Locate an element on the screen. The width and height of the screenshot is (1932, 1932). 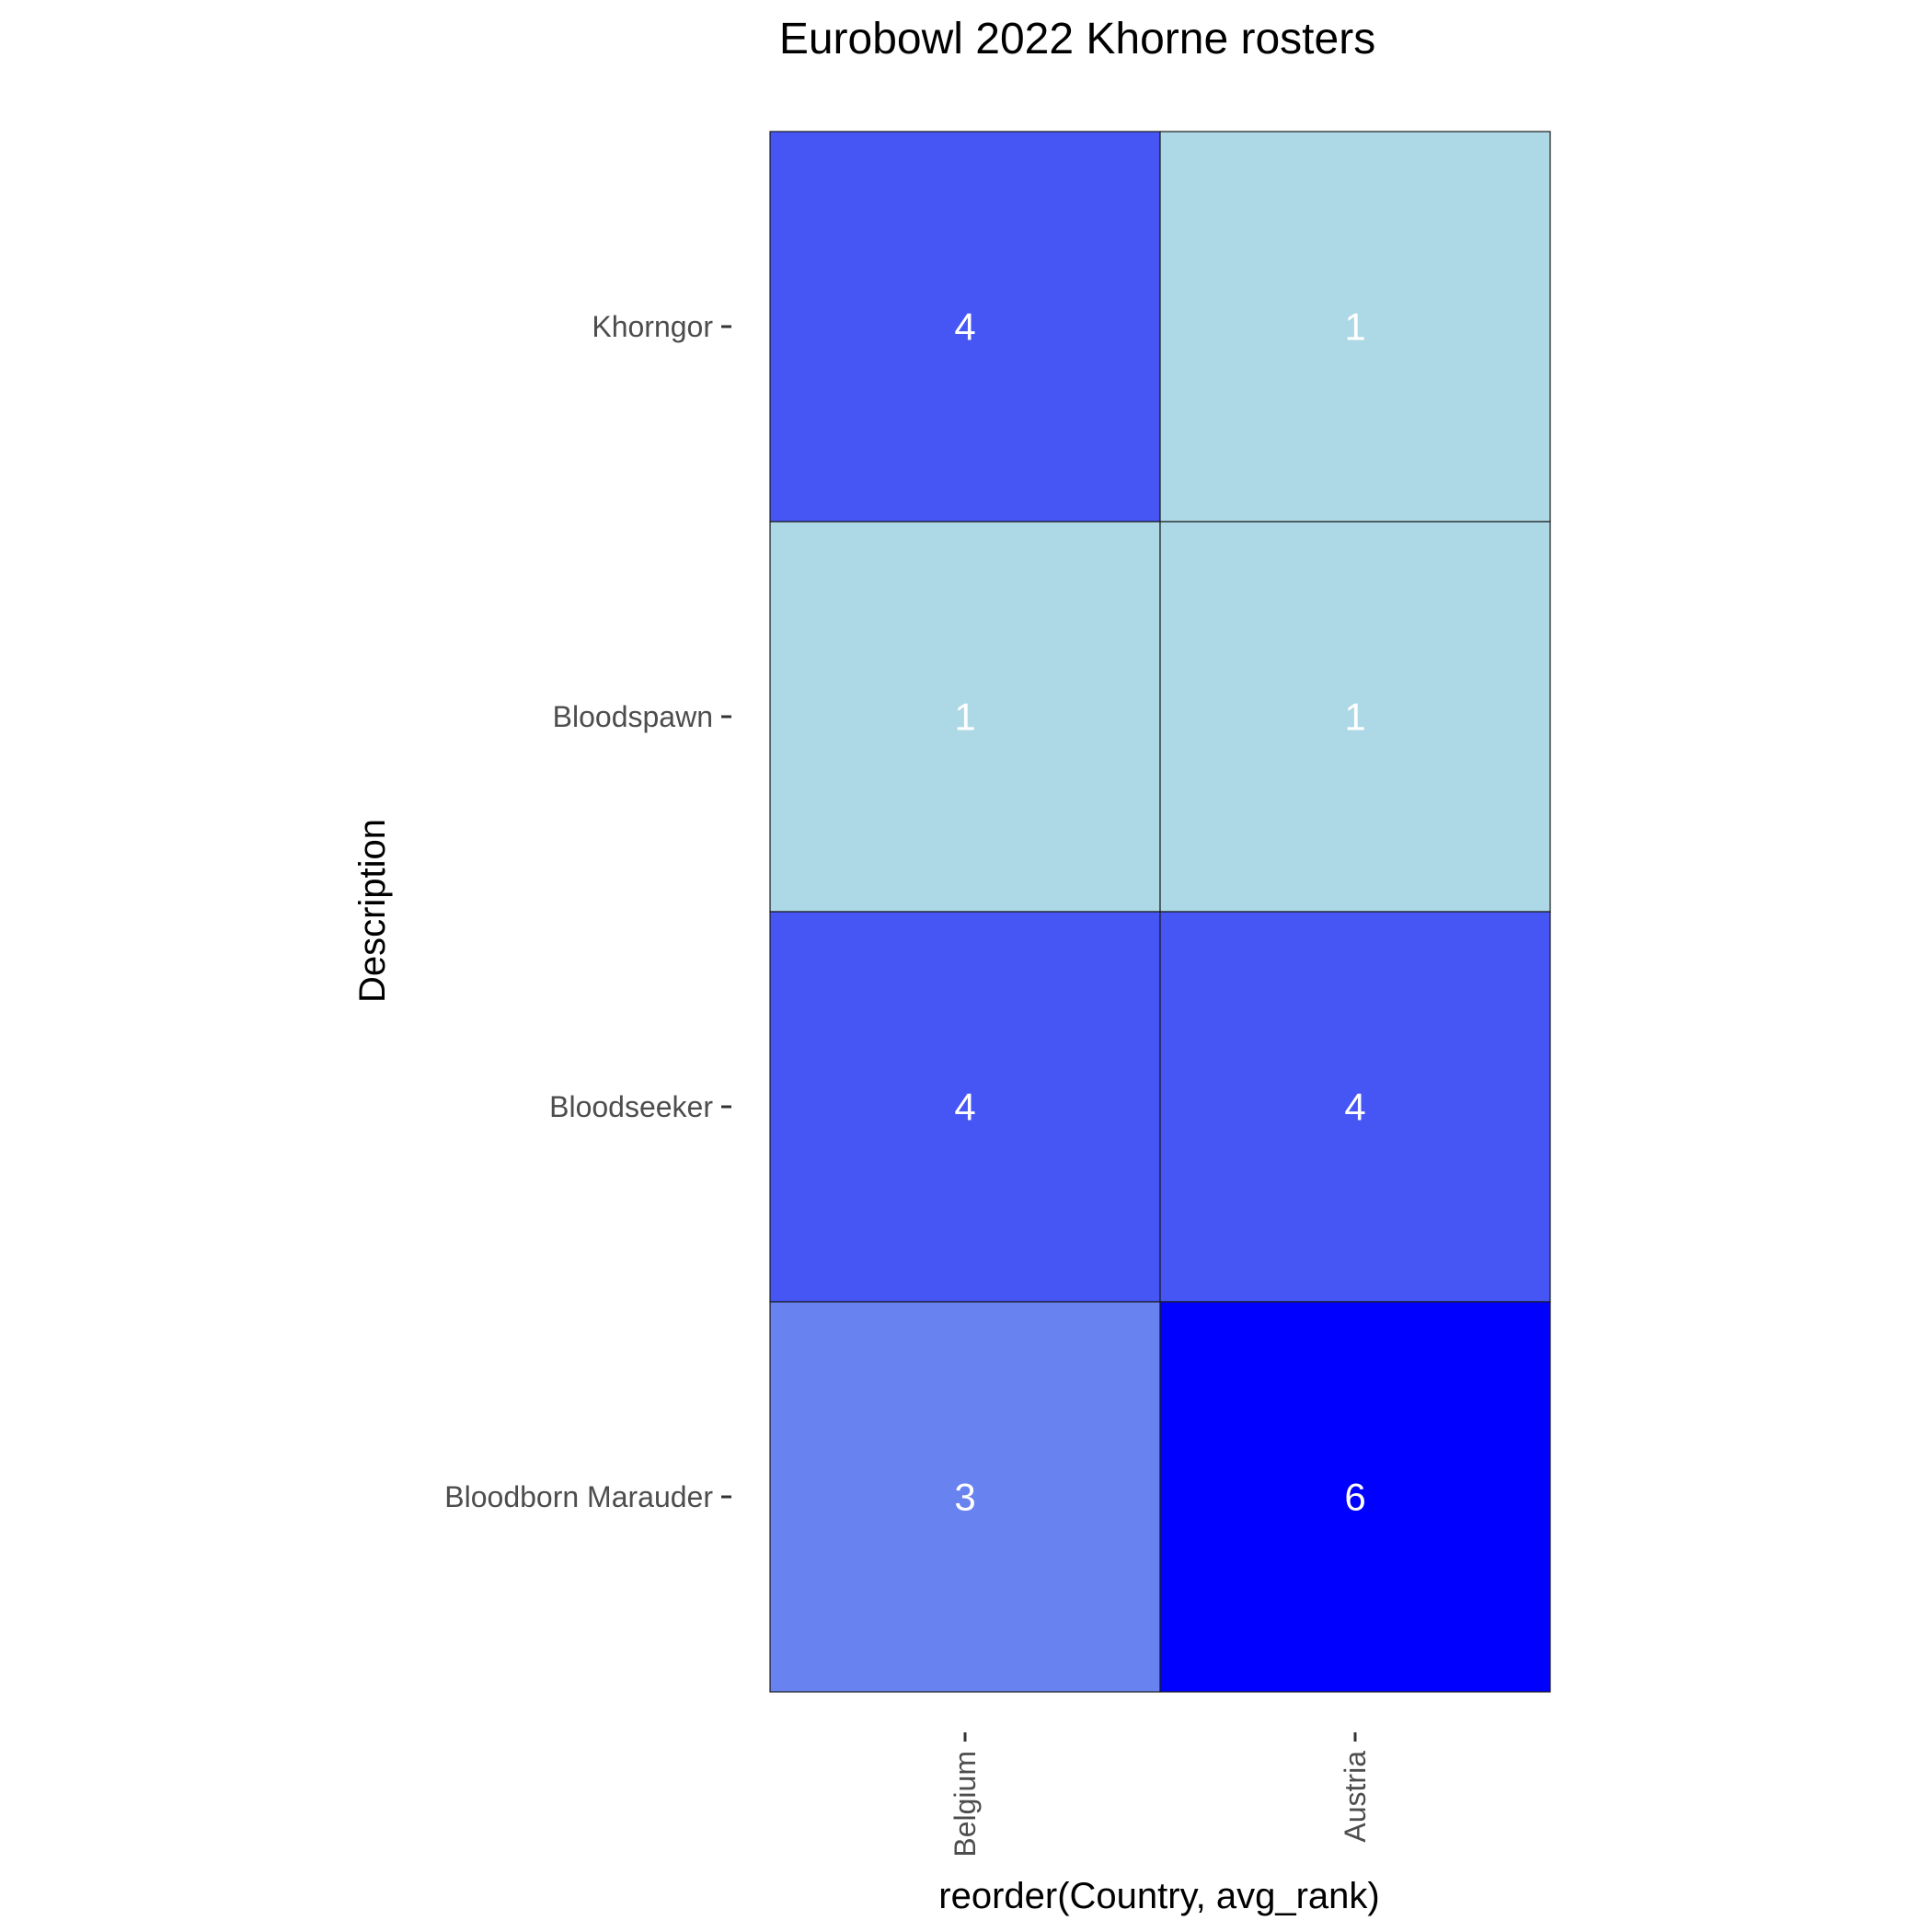
heatmap-cell-khorngor-austria is located at coordinates (1355, 327).